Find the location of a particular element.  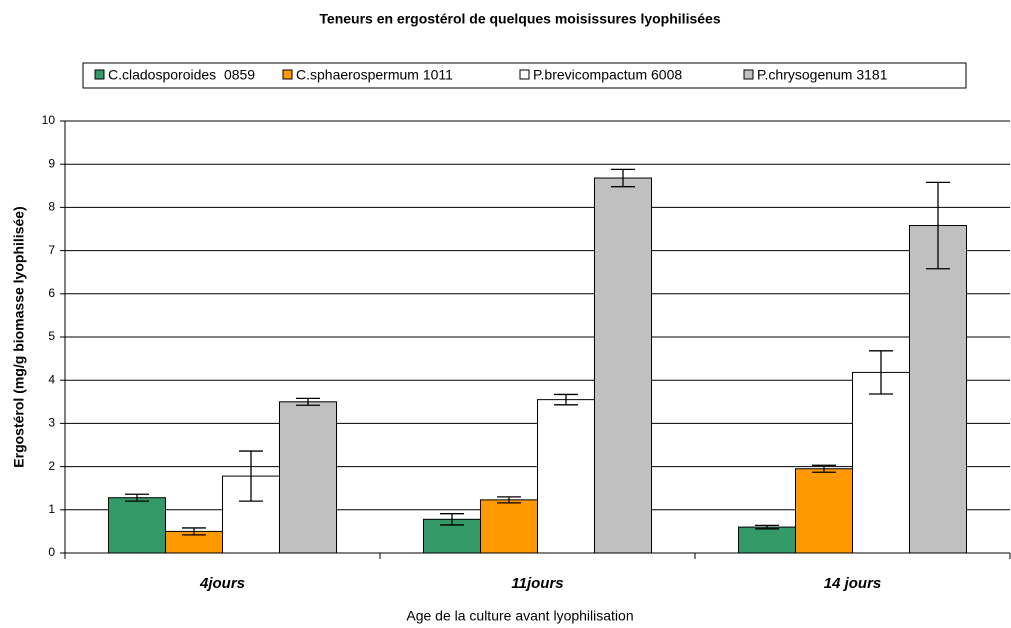

y-tick-label: 9 is located at coordinates (51, 163).